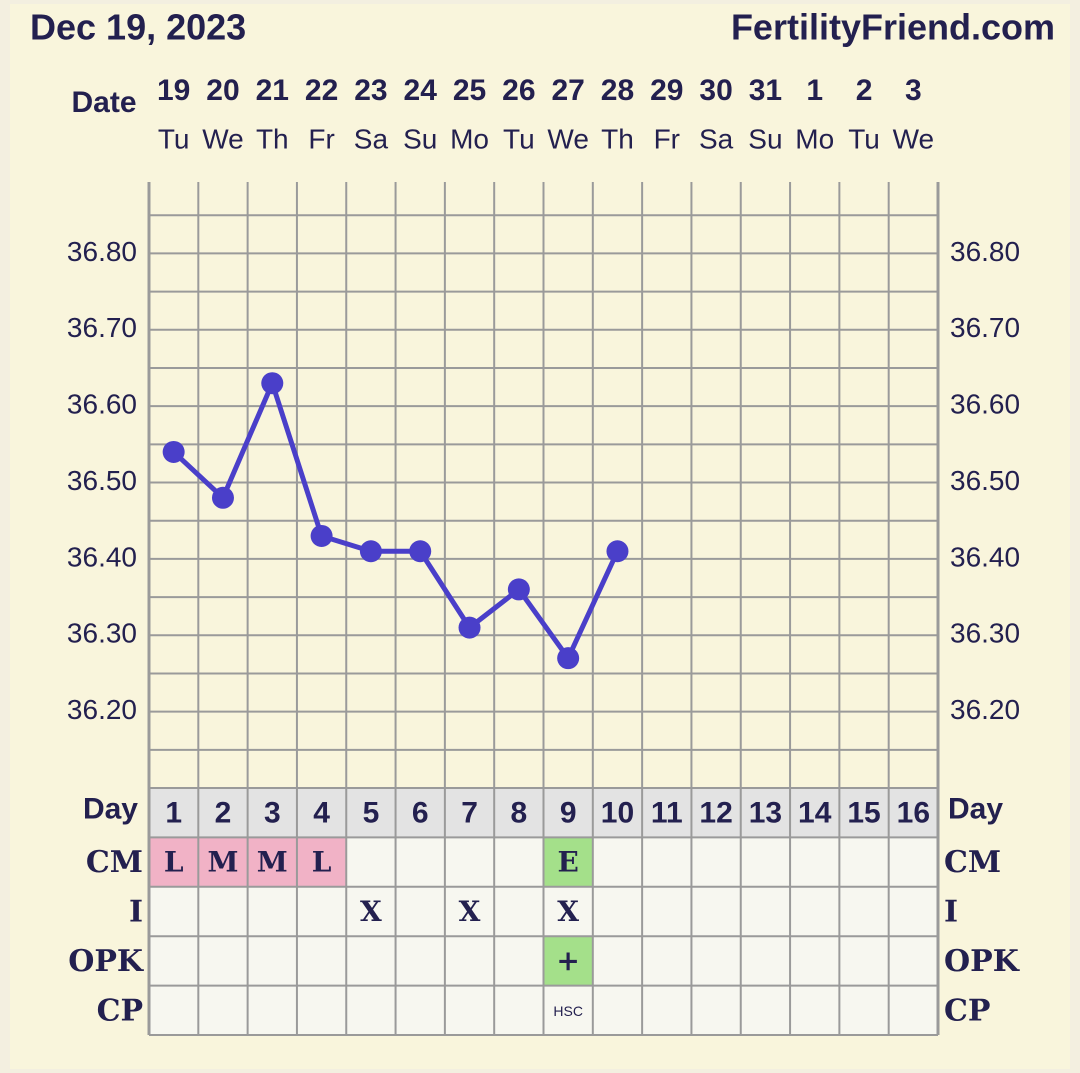  Describe the element at coordinates (421, 90) in the screenshot. I see `date-number: 24` at that location.